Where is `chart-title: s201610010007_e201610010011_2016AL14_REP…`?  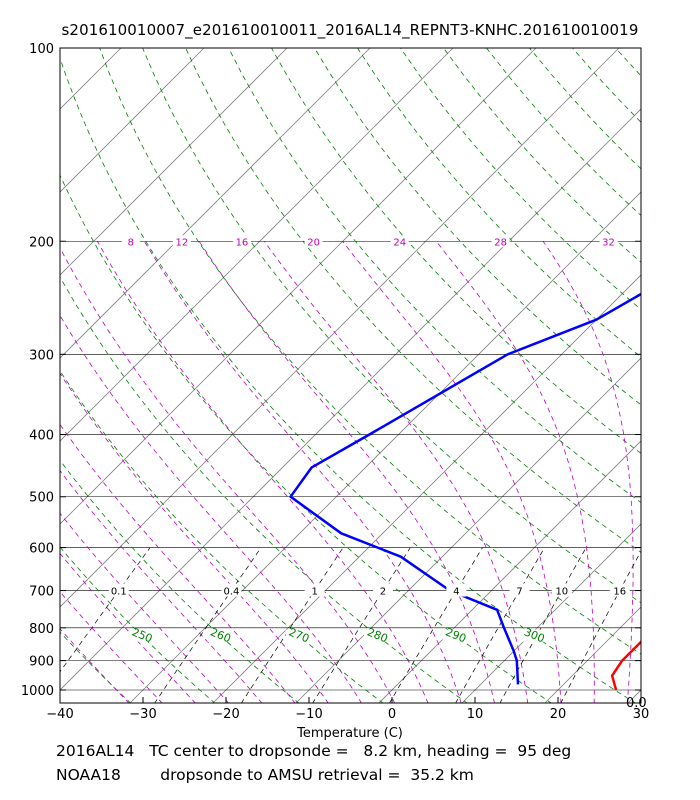
chart-title: s201610010007_e201610010011_2016AL14_REP… is located at coordinates (350, 30).